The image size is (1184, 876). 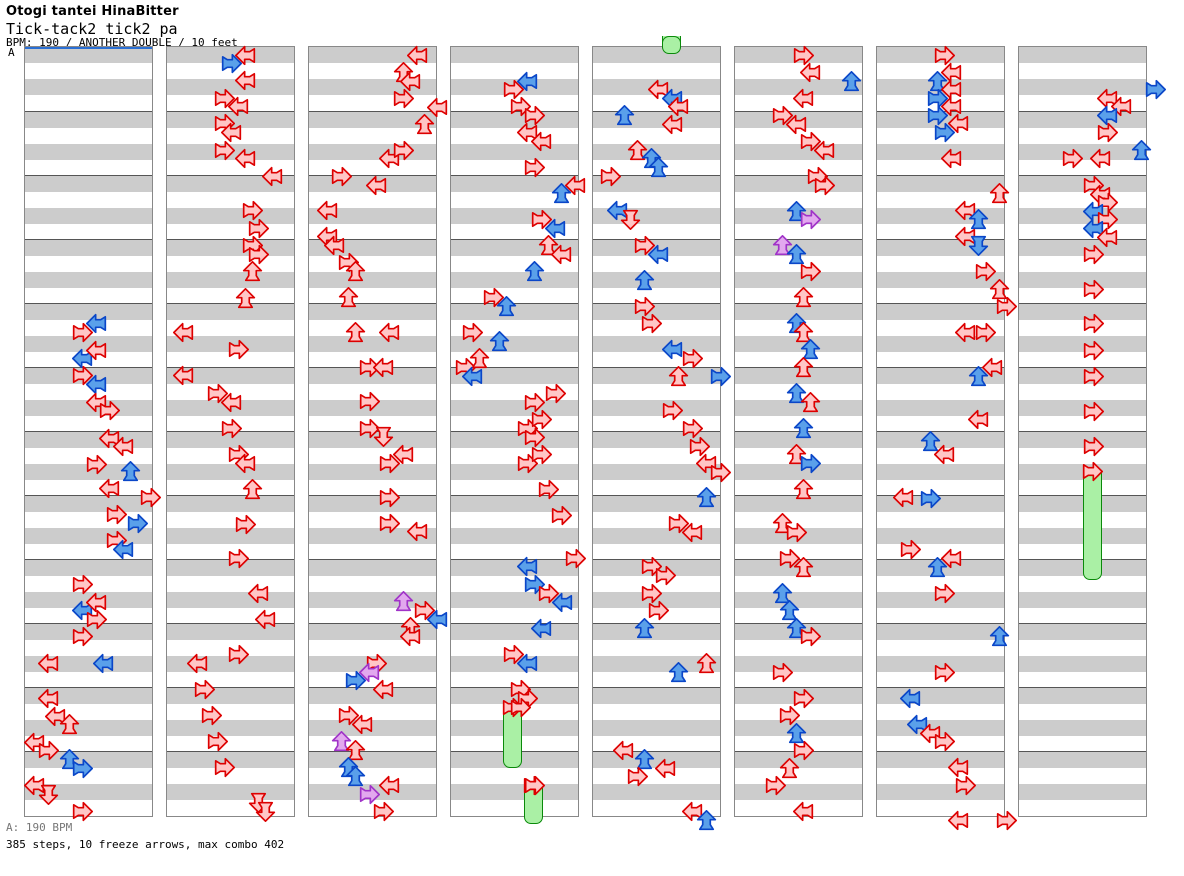 I want to click on freeze-arrow, so click(x=1092, y=525).